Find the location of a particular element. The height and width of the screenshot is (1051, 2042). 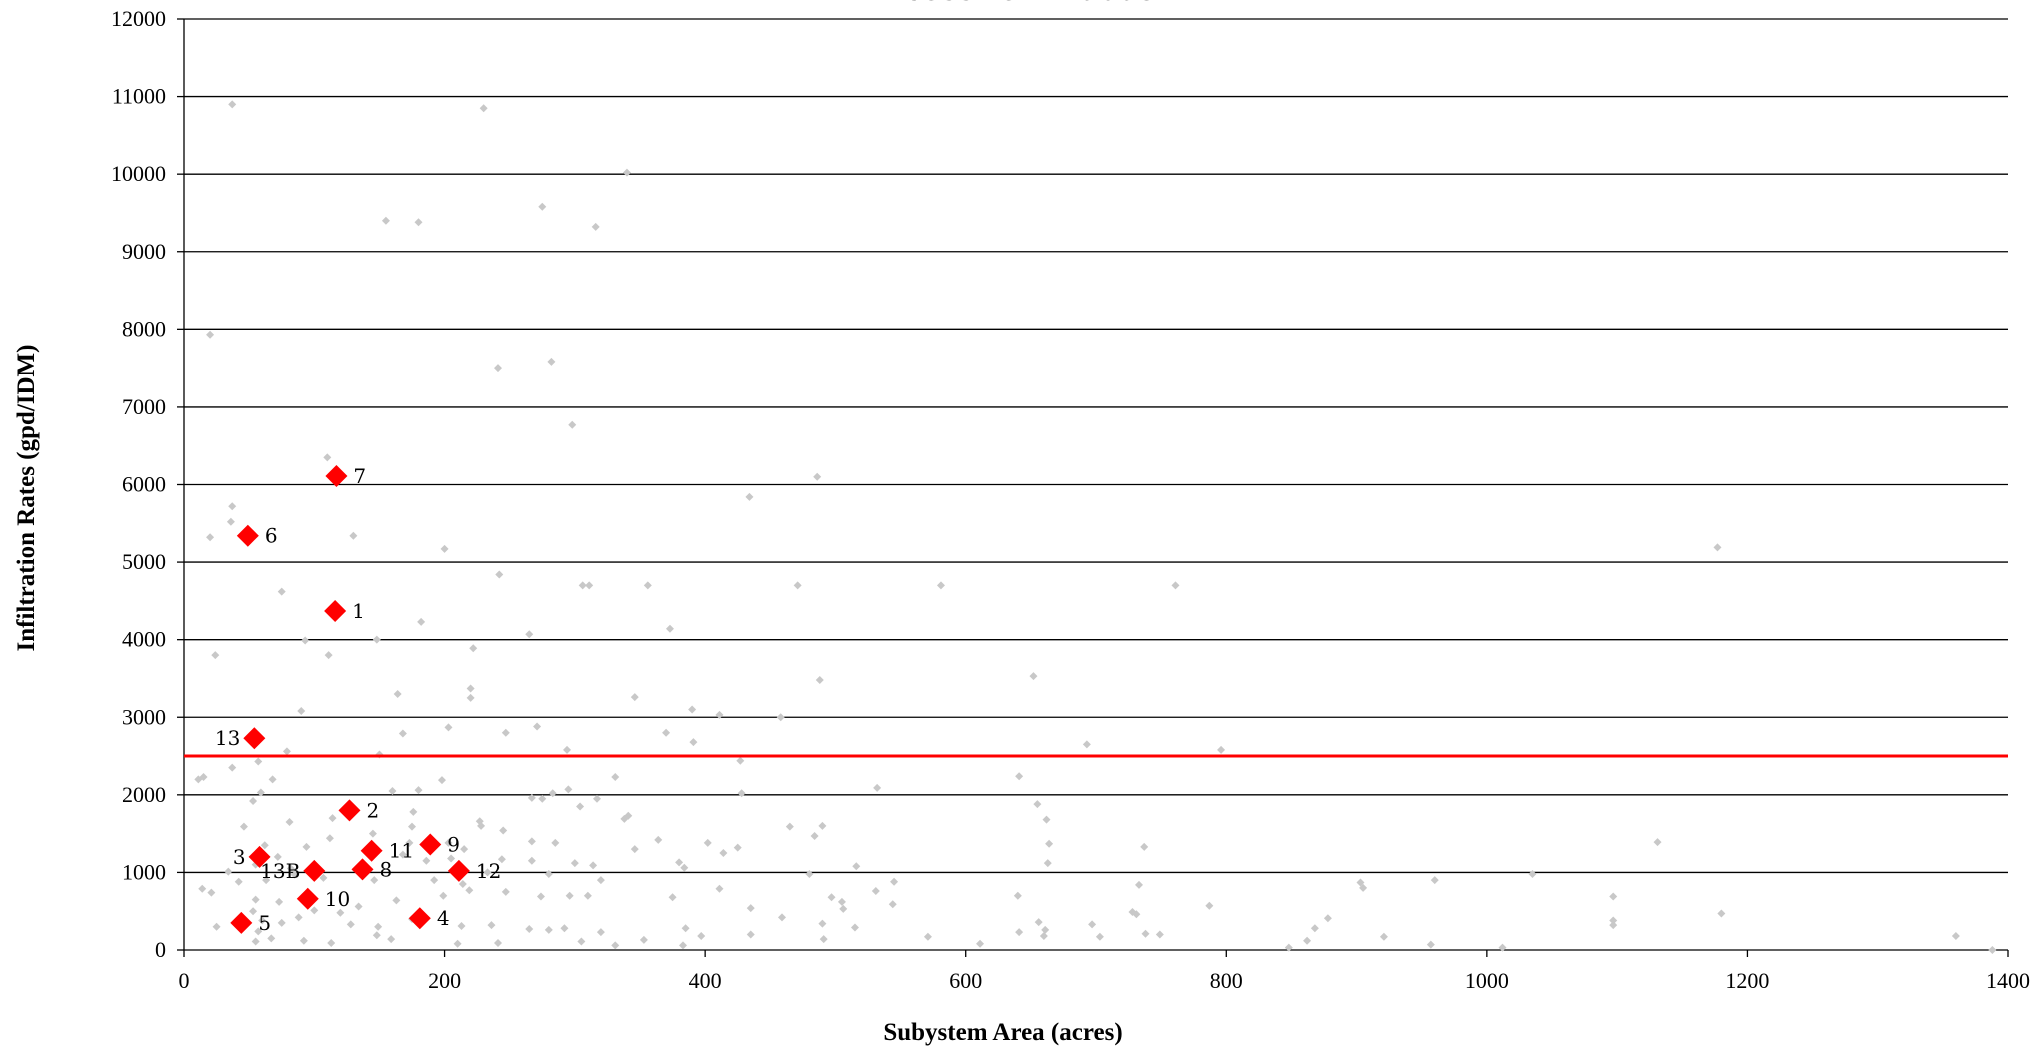

point-label: 1 is located at coordinates (358, 611).